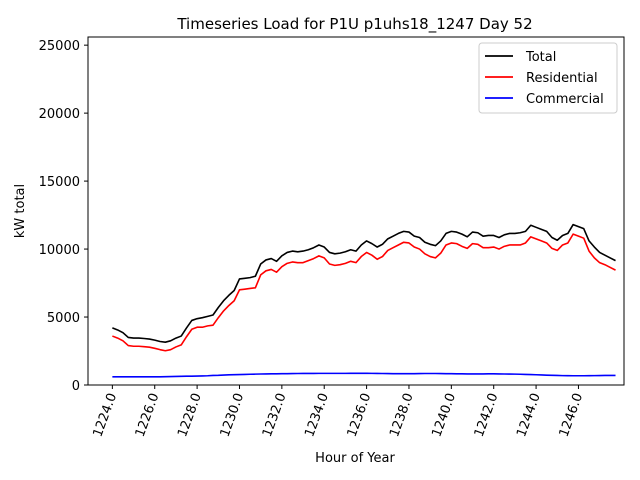 This screenshot has height=480, width=640. Describe the element at coordinates (562, 78) in the screenshot. I see `legend-label-residential: Residential` at that location.